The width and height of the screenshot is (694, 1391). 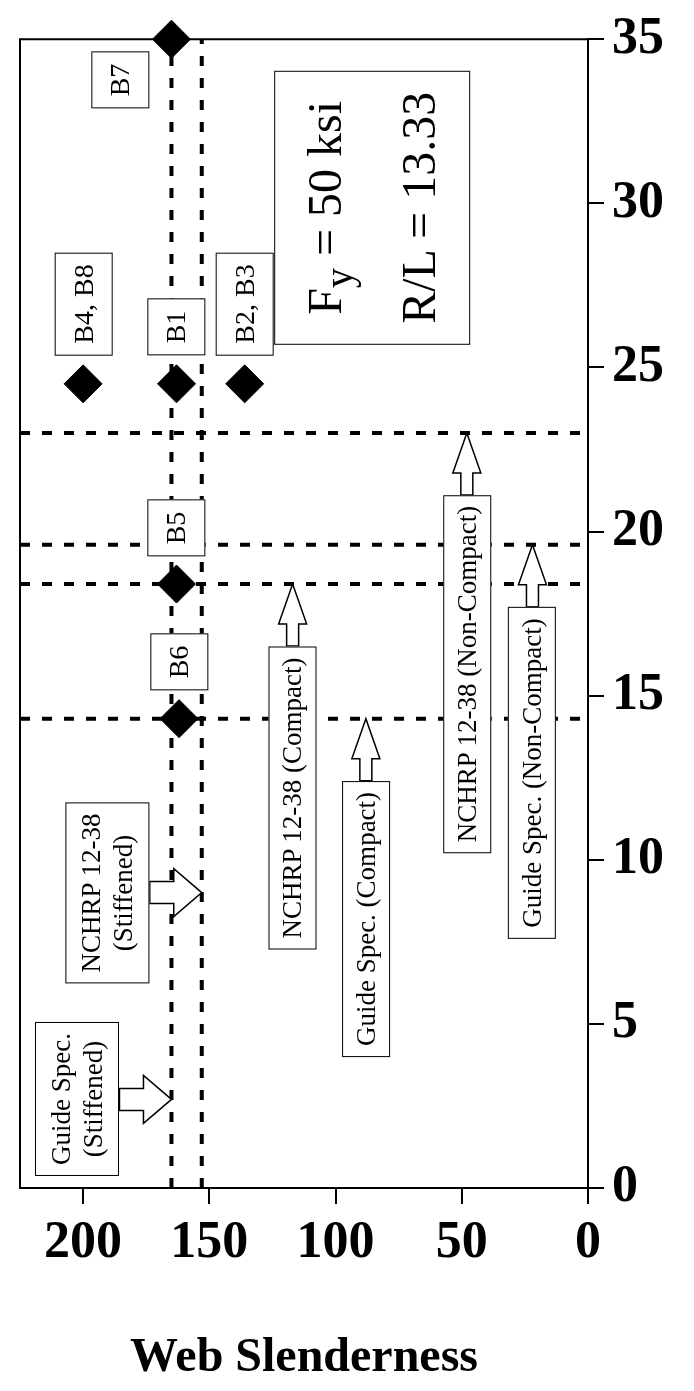 I want to click on y-tick-label: 35, so click(x=638, y=35).